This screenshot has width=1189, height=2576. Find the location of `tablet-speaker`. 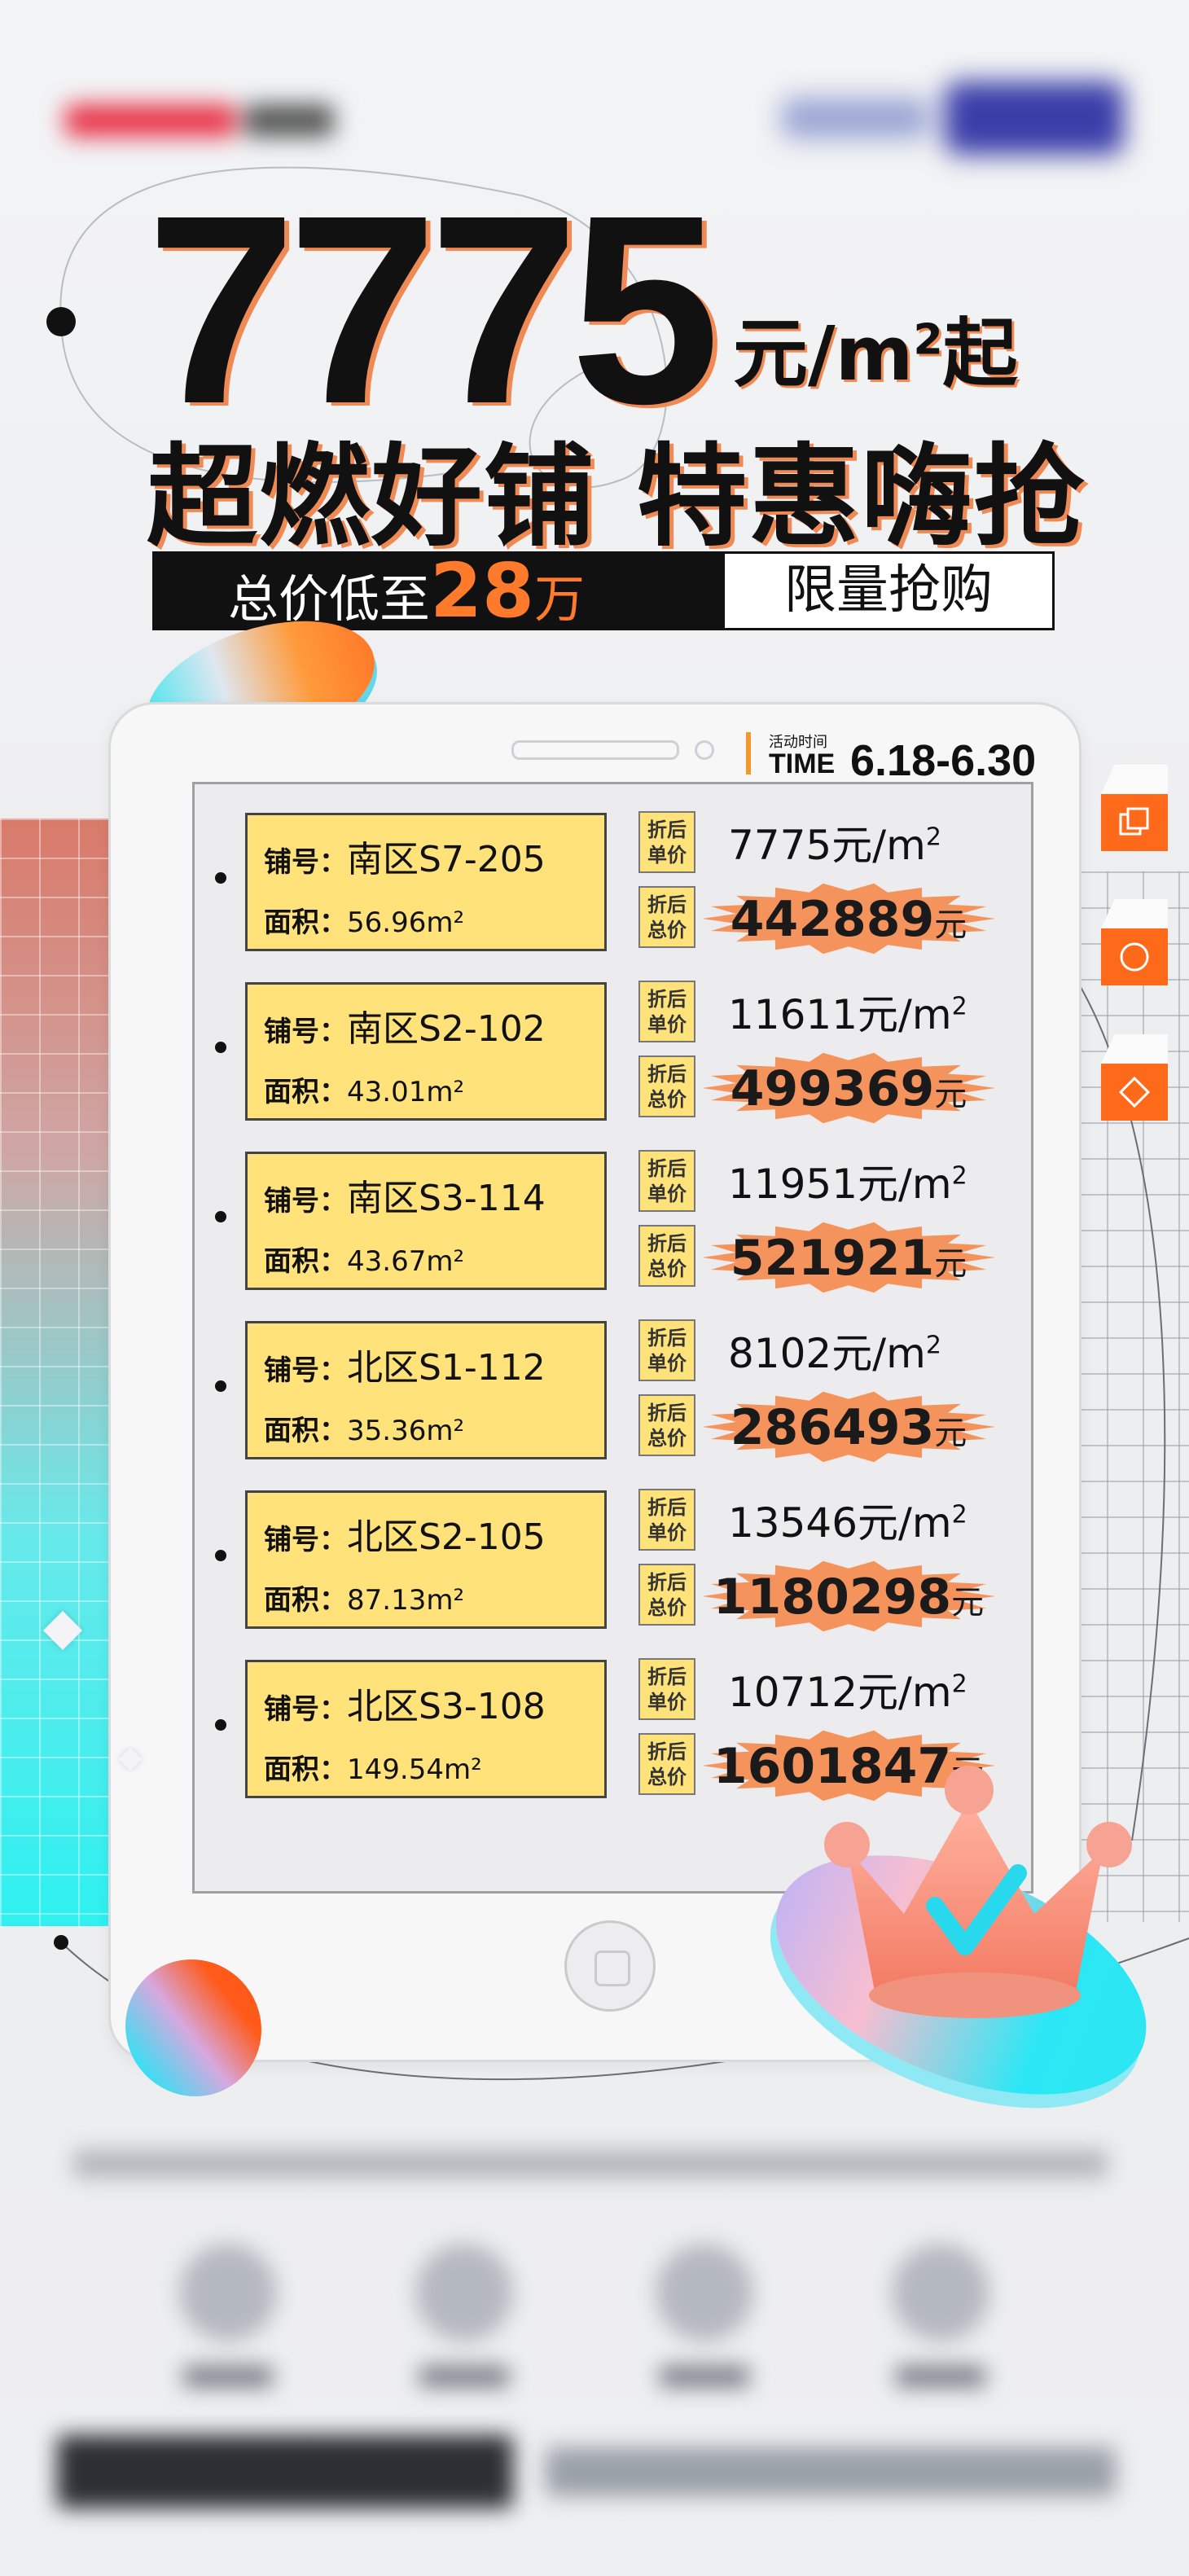

tablet-speaker is located at coordinates (595, 750).